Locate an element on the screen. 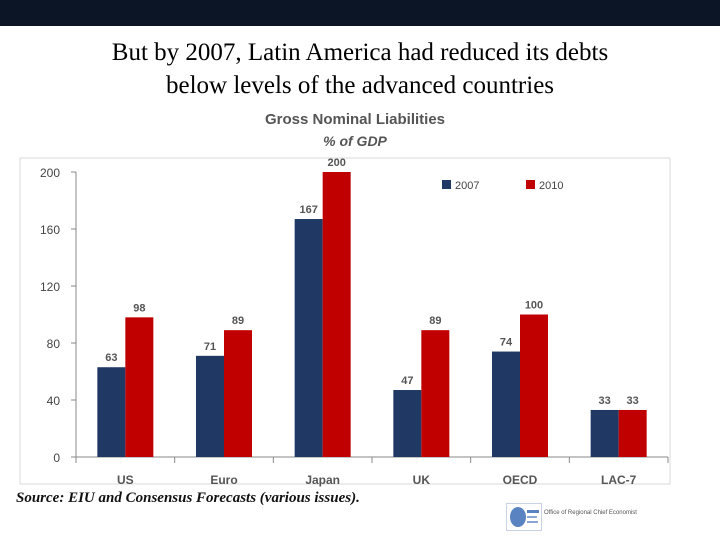  y-tick-label: 120 is located at coordinates (50, 287).